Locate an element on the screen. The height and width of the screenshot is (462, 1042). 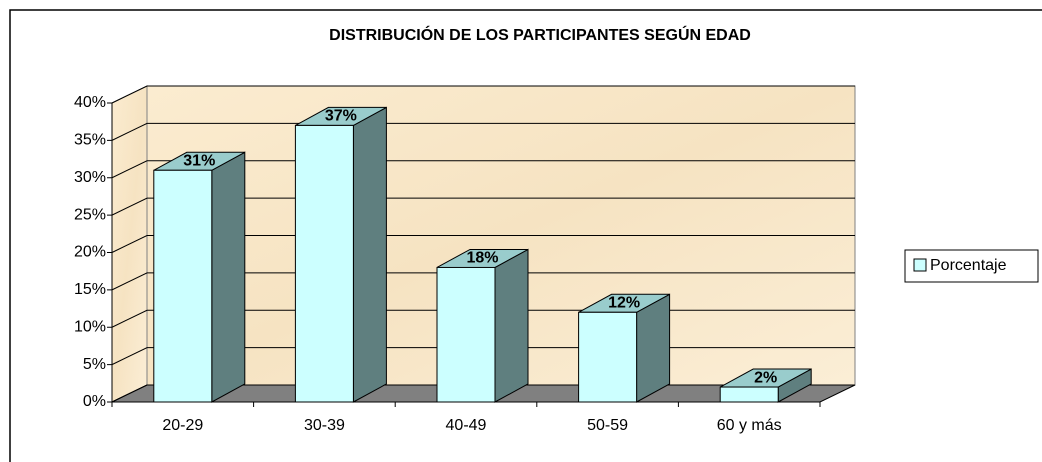
y-tick-label: 35% is located at coordinates (90, 140).